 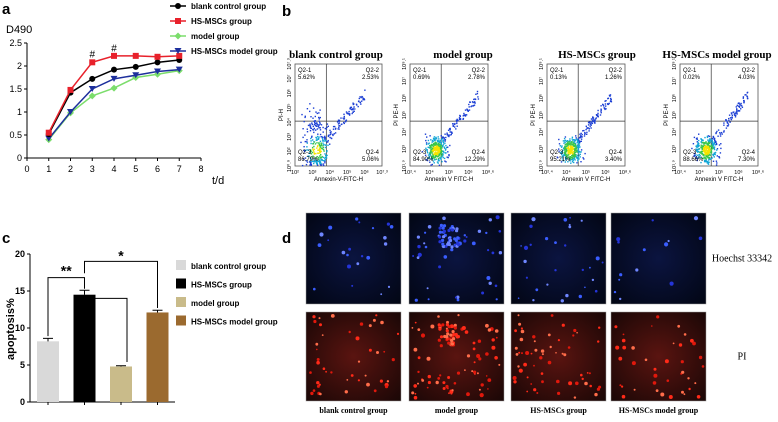 I want to click on flow-y-tick-label: 10⁶, so click(x=541, y=98).